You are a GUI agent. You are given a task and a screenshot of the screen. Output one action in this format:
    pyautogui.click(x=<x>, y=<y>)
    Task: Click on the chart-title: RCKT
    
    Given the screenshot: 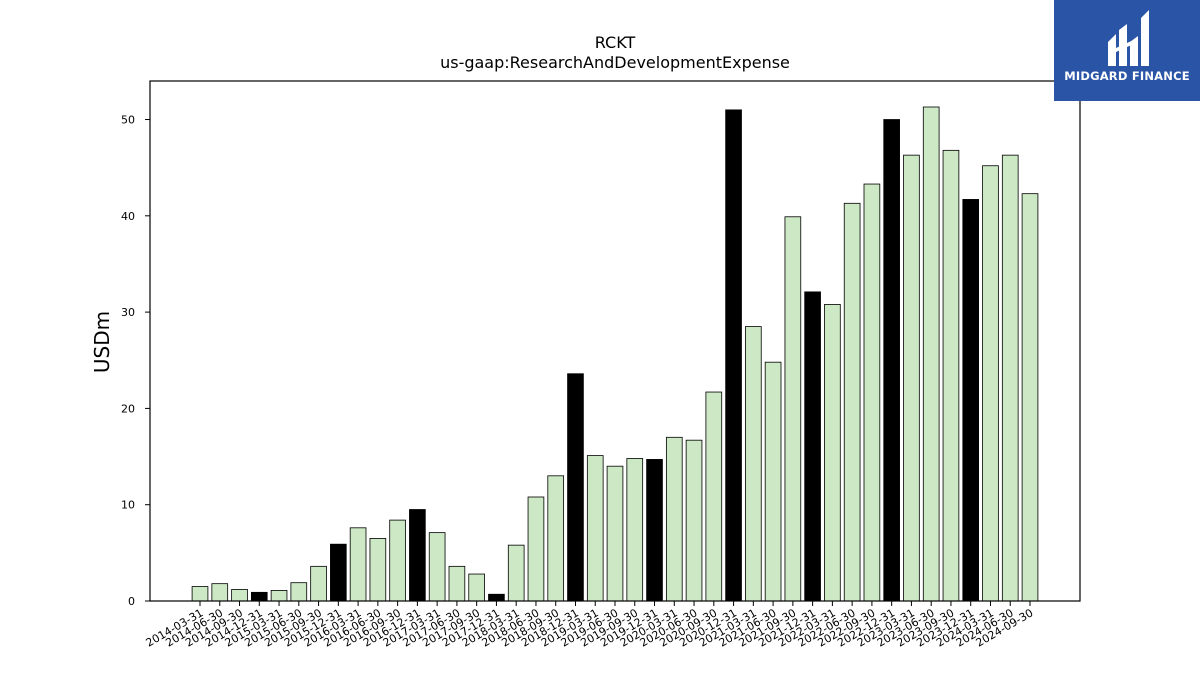 What is the action you would take?
    pyautogui.click(x=615, y=42)
    